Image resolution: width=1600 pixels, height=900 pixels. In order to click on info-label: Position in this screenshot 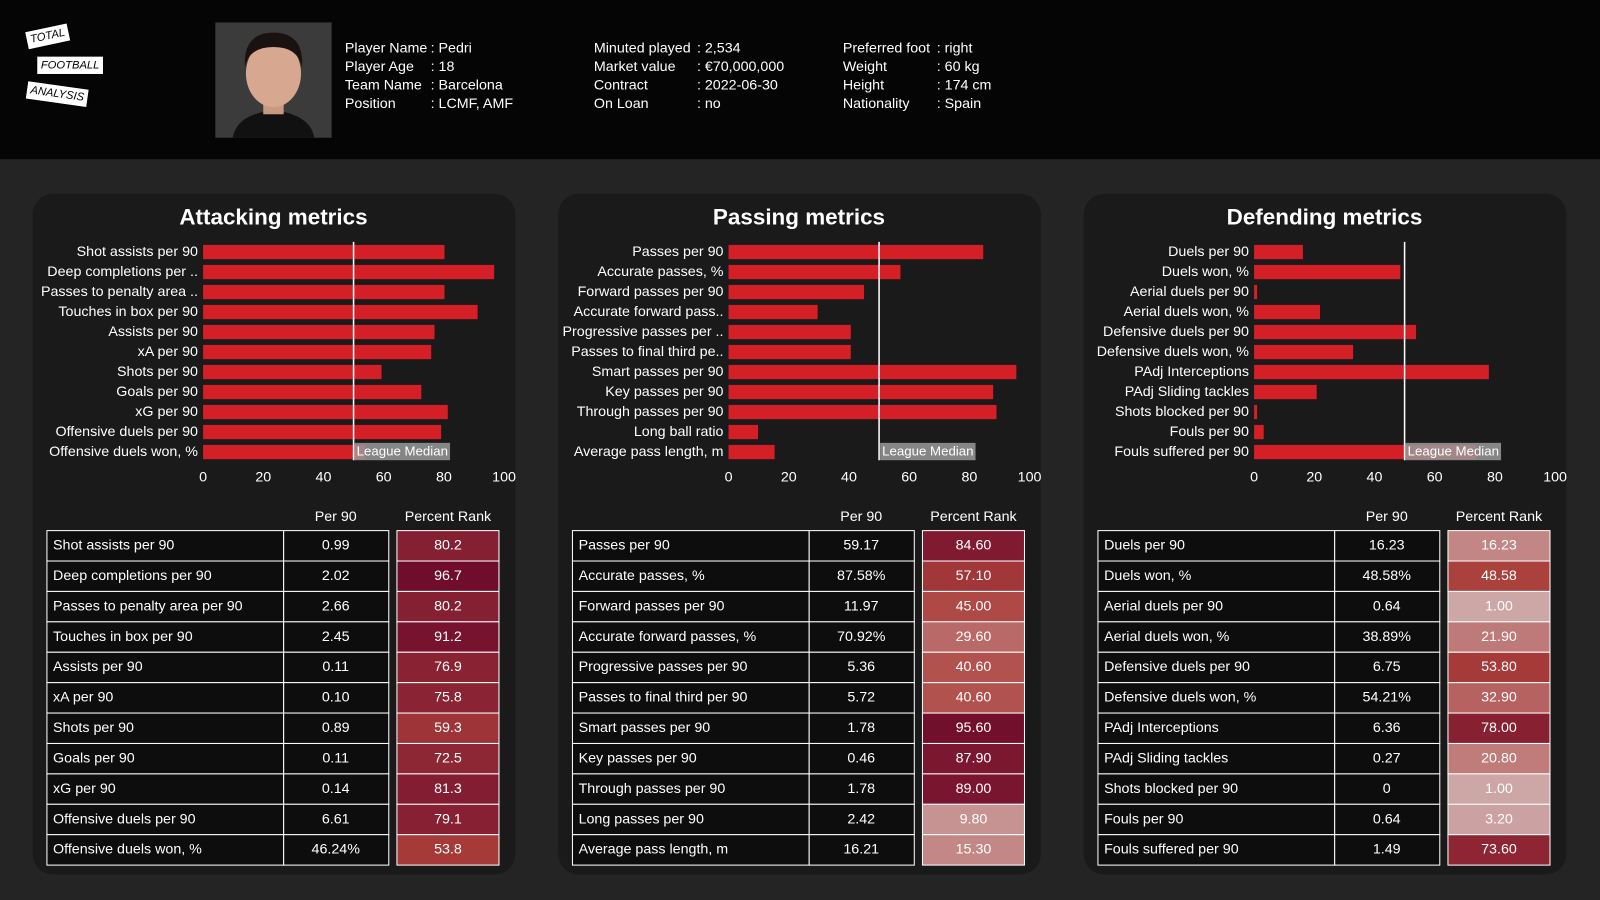, I will do `click(370, 104)`.